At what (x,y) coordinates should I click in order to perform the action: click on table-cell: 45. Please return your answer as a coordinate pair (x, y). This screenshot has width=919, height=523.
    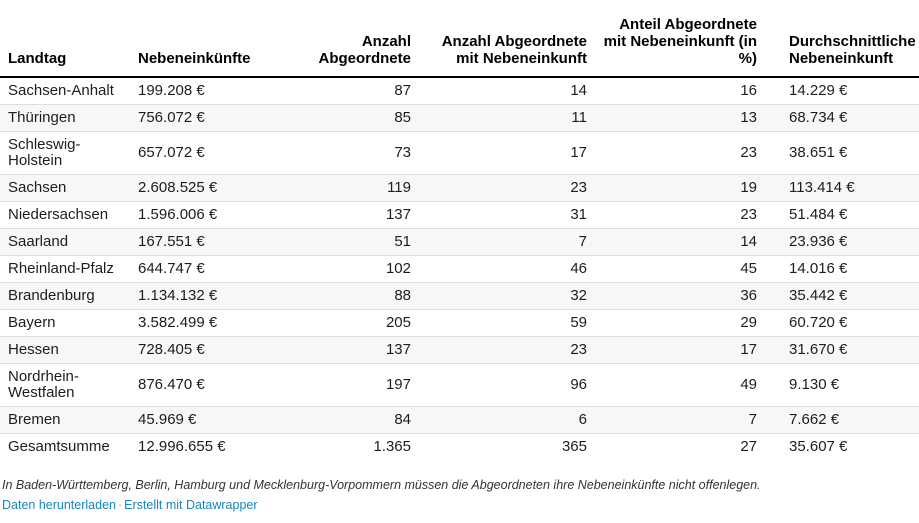
    Looking at the image, I should click on (677, 269).